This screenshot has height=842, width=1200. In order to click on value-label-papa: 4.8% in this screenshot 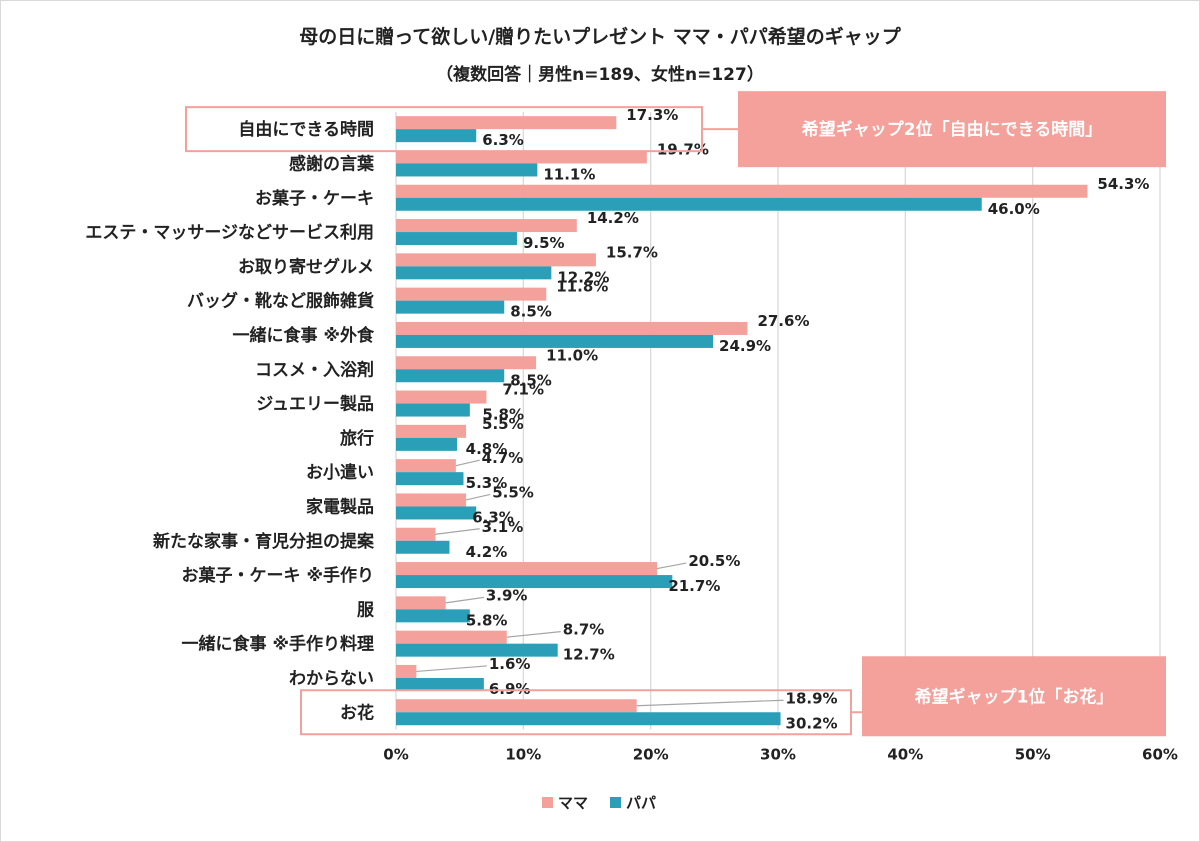, I will do `click(487, 449)`.